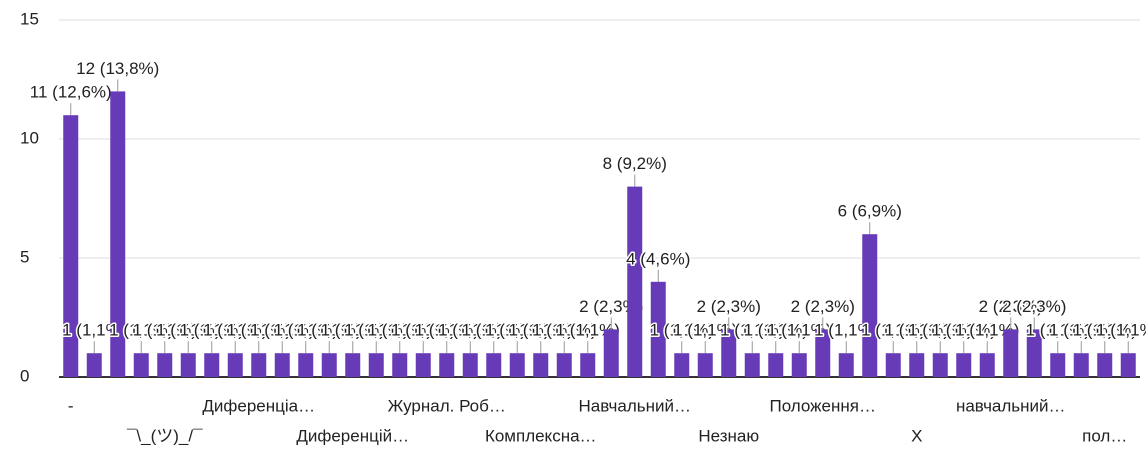  I want to click on y-tick-label: 0, so click(24, 375).